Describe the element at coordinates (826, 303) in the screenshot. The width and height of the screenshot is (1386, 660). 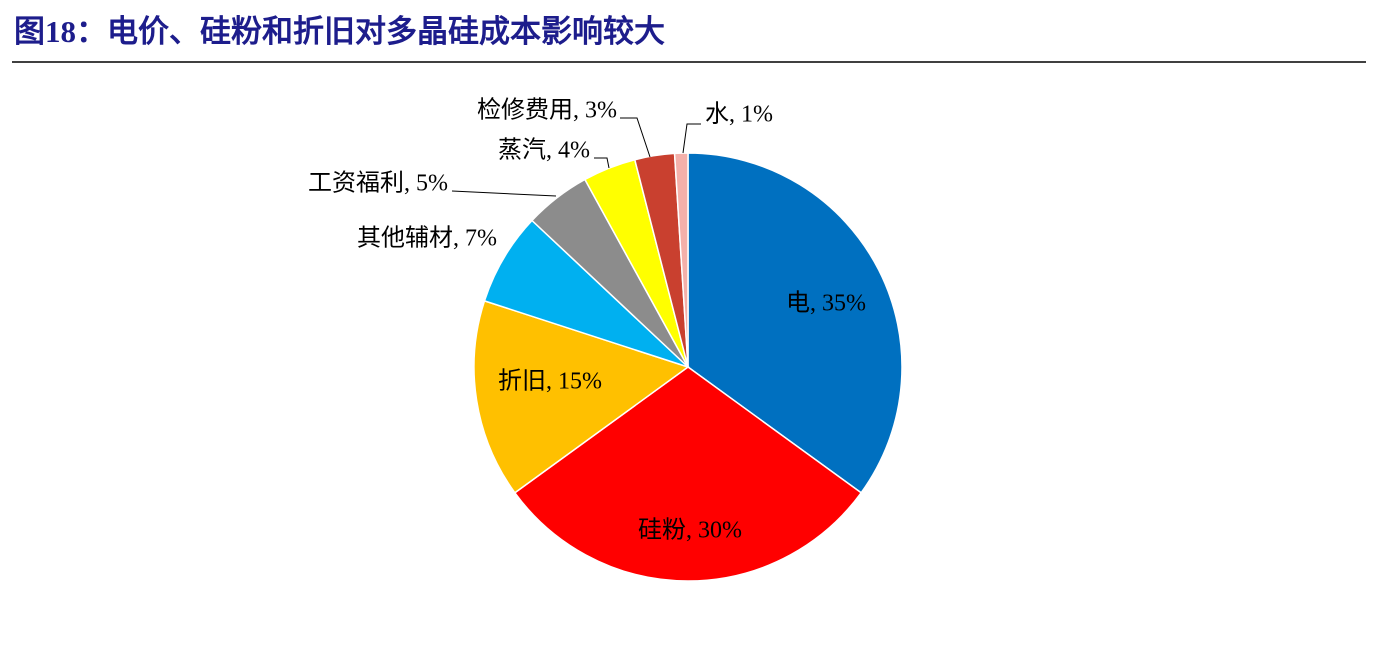
I see `data-label: 电, 35%` at that location.